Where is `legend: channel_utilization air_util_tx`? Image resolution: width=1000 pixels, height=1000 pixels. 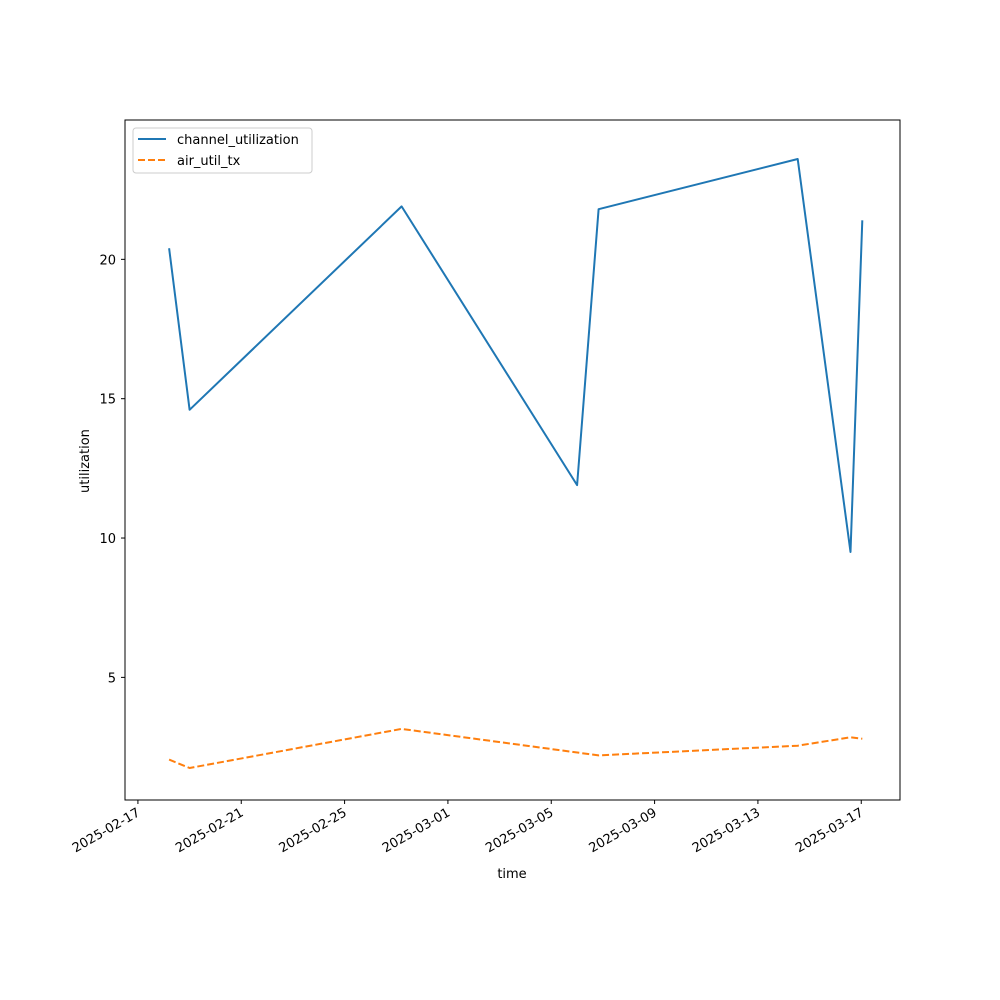 legend: channel_utilization air_util_tx is located at coordinates (222, 150).